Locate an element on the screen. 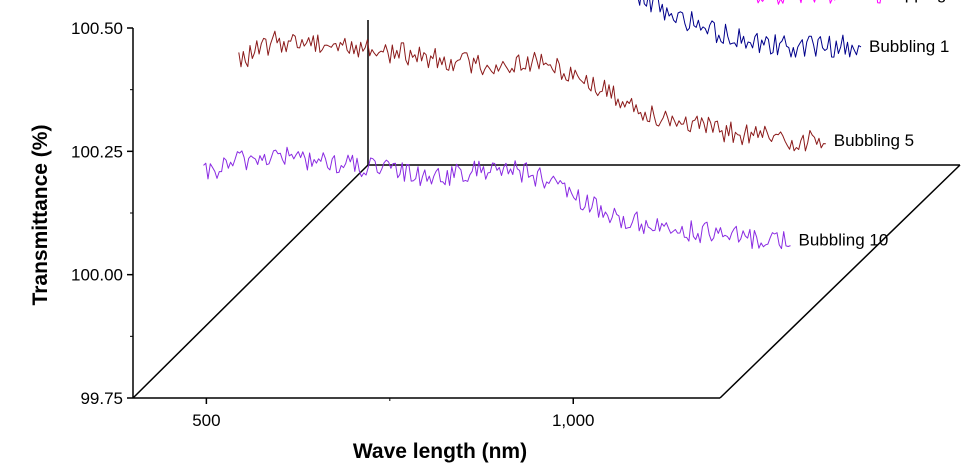 Image resolution: width=977 pixels, height=466 pixels. y-tick-label: 100.25 is located at coordinates (97, 151).